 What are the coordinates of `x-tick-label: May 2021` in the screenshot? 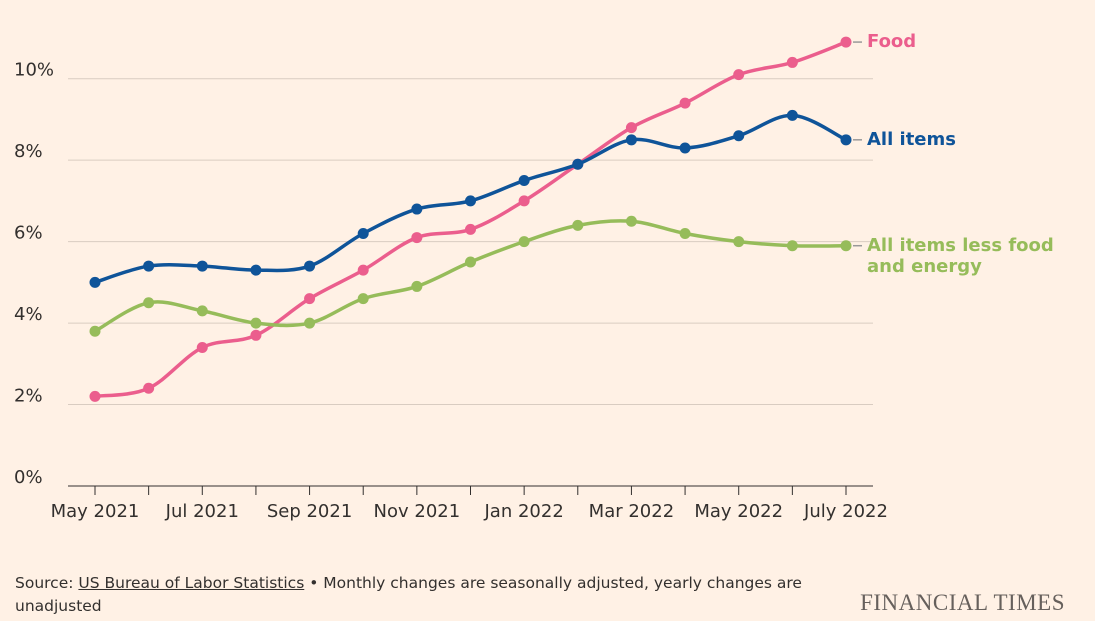 It's located at (95, 511).